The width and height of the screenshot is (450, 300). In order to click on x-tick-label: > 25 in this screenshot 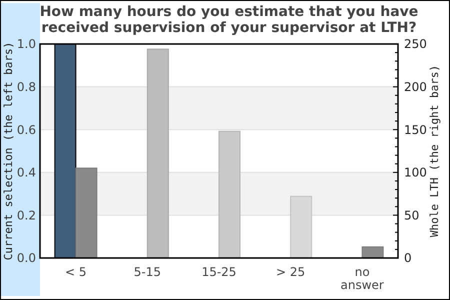, I will do `click(291, 272)`.